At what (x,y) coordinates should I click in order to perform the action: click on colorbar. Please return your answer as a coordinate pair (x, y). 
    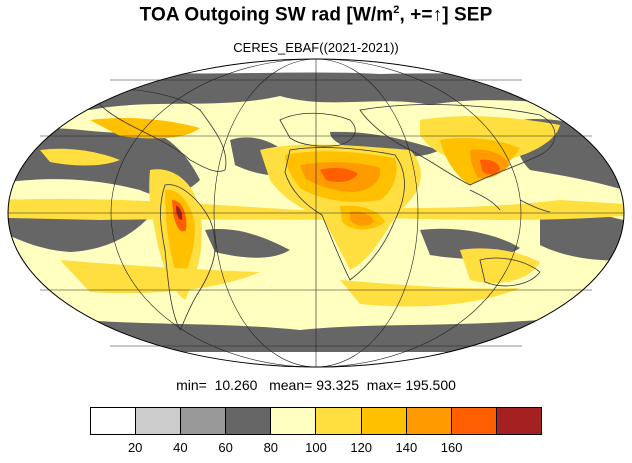
    Looking at the image, I should click on (316, 421).